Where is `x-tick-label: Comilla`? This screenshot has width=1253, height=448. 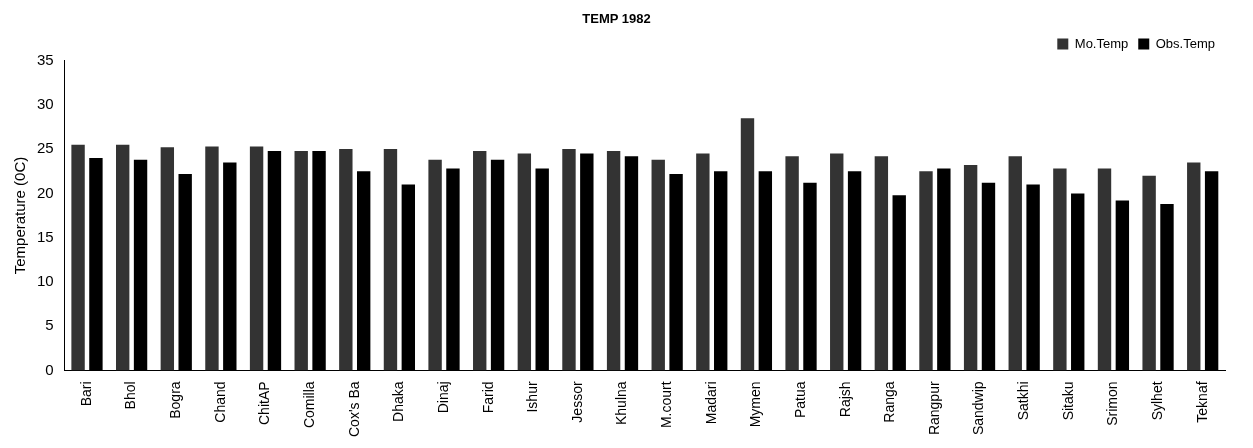 x-tick-label: Comilla is located at coordinates (309, 405).